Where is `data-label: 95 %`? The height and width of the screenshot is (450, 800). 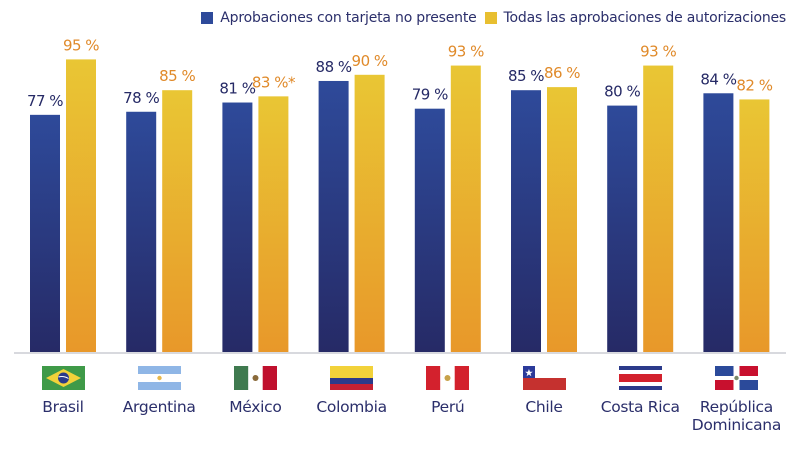 data-label: 95 % is located at coordinates (81, 45).